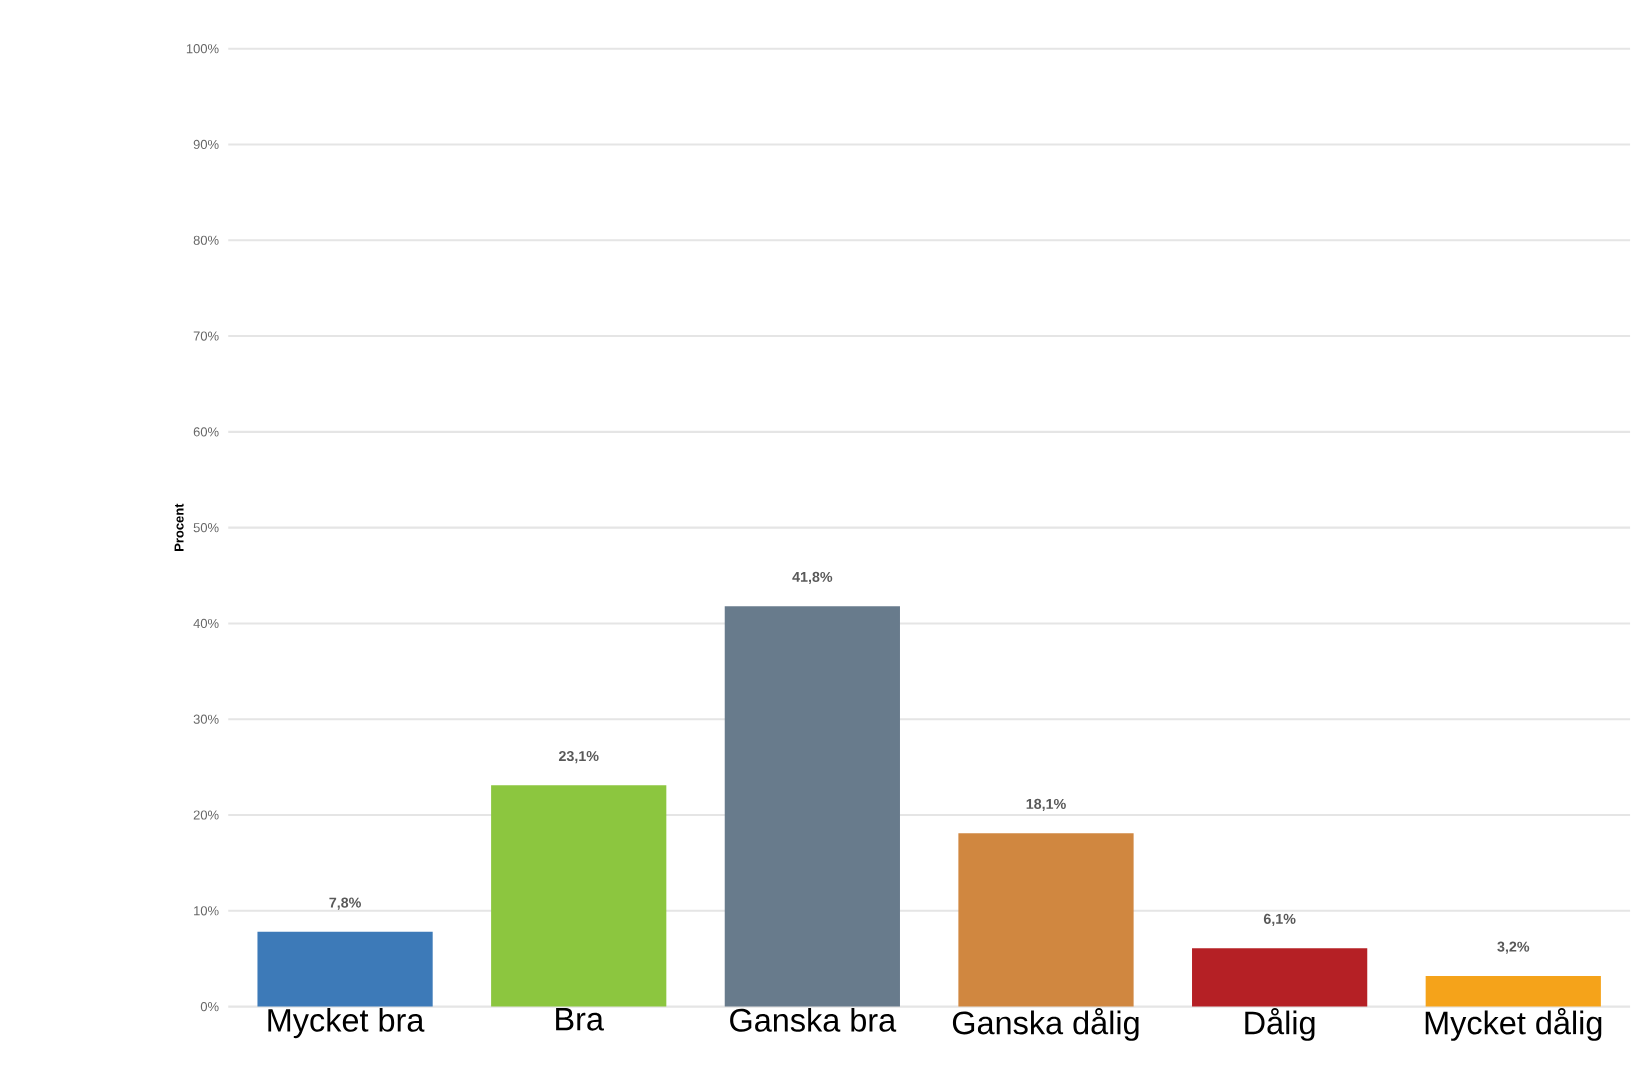  What do you see at coordinates (1280, 1024) in the screenshot?
I see `x-tick-label: Dålig` at bounding box center [1280, 1024].